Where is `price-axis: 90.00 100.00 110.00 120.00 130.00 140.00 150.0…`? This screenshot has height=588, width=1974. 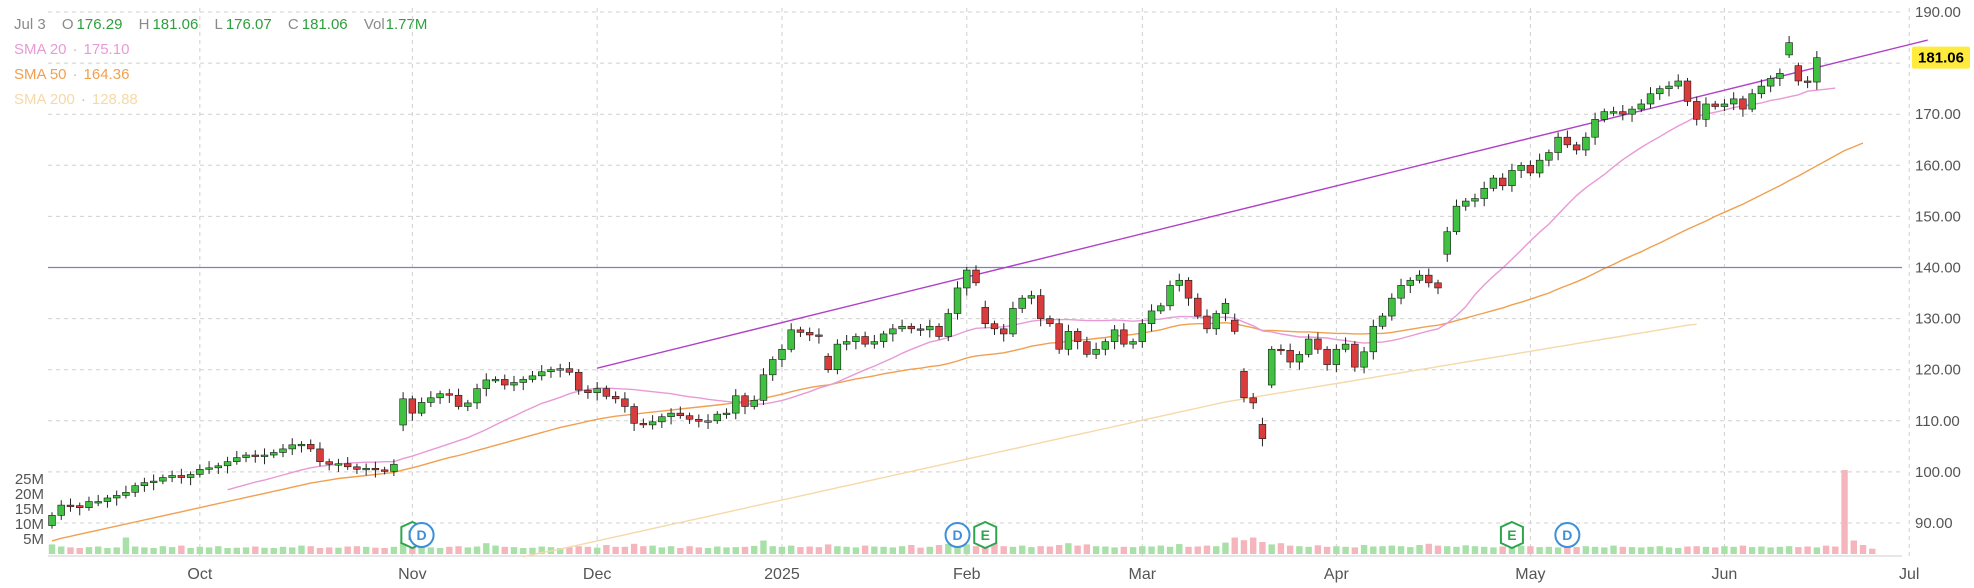
price-axis: 90.00 100.00 110.00 120.00 130.00 140.00 150.0… is located at coordinates (1938, 268).